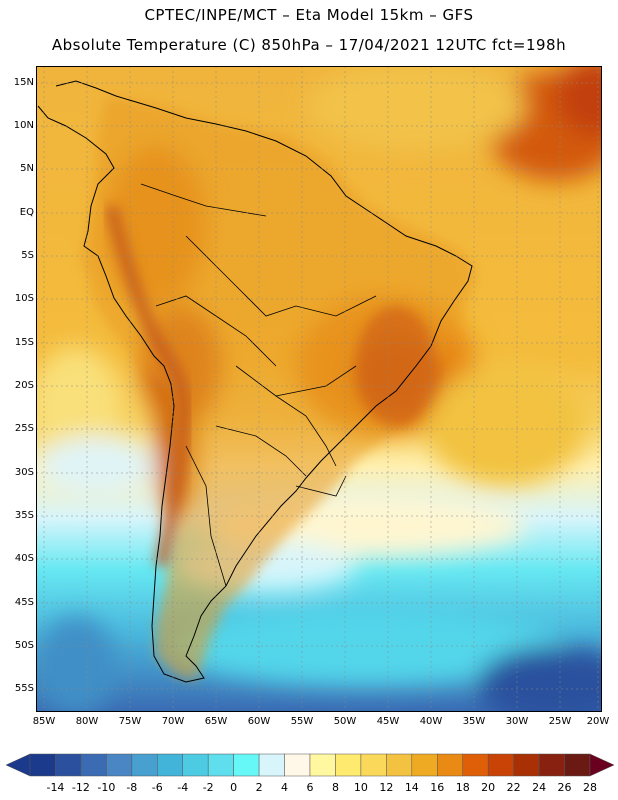 The image size is (618, 800). What do you see at coordinates (24, 602) in the screenshot?
I see `lat-label: 45S` at bounding box center [24, 602].